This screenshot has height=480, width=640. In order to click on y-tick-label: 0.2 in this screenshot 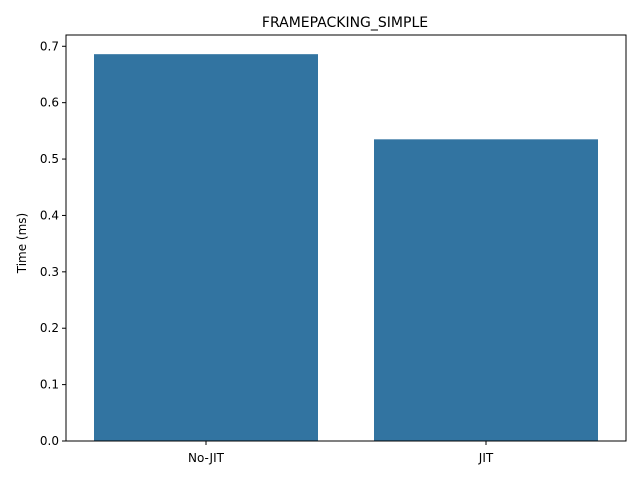, I will do `click(49, 328)`.